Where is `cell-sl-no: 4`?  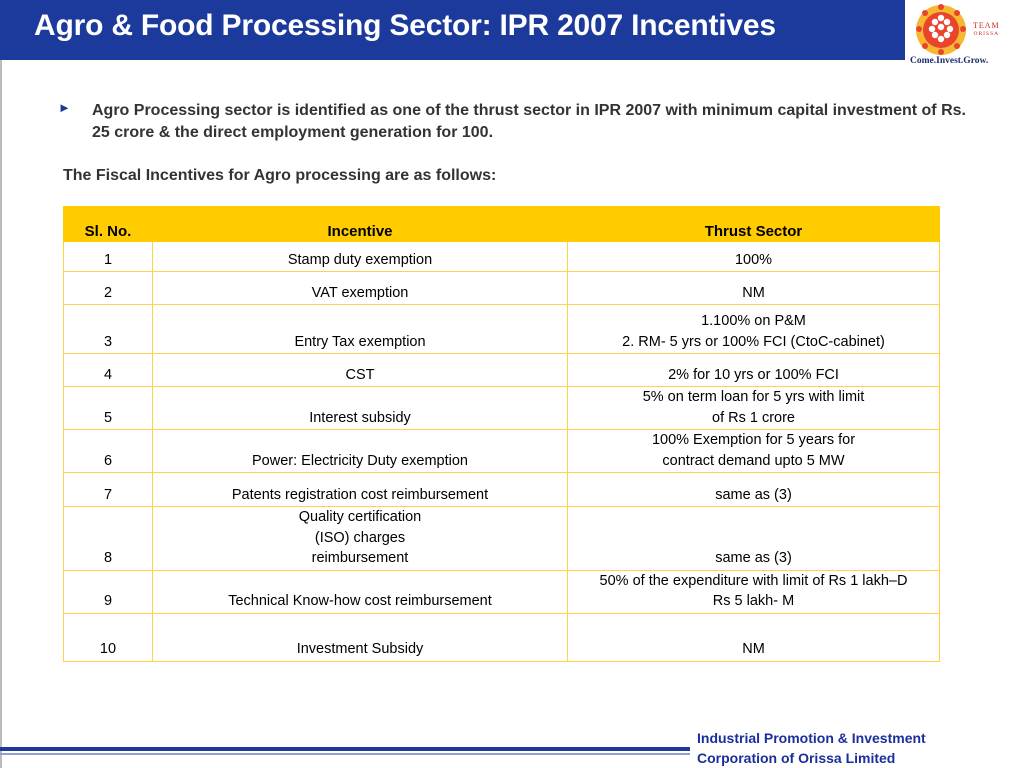 cell-sl-no: 4 is located at coordinates (108, 370).